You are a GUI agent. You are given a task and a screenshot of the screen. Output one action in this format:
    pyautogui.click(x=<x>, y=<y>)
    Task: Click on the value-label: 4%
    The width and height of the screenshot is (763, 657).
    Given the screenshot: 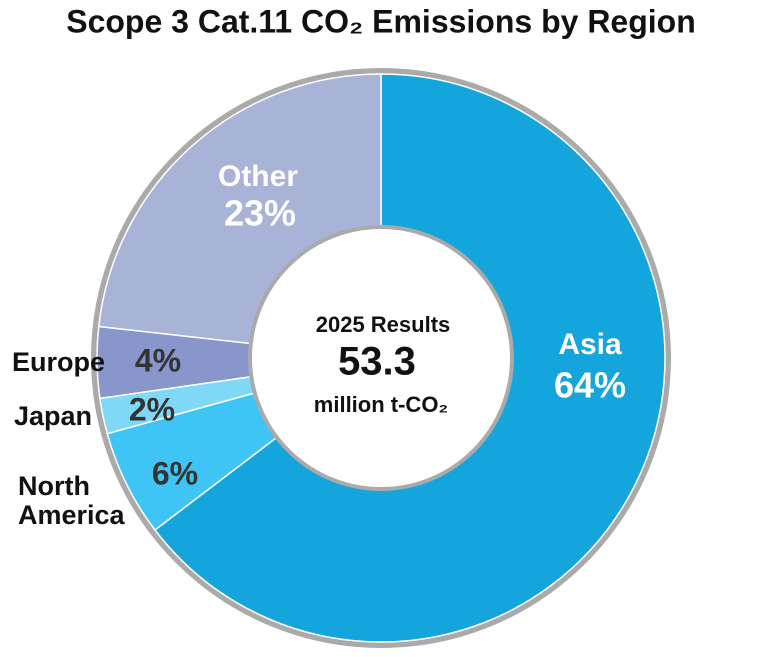 What is the action you would take?
    pyautogui.click(x=158, y=360)
    